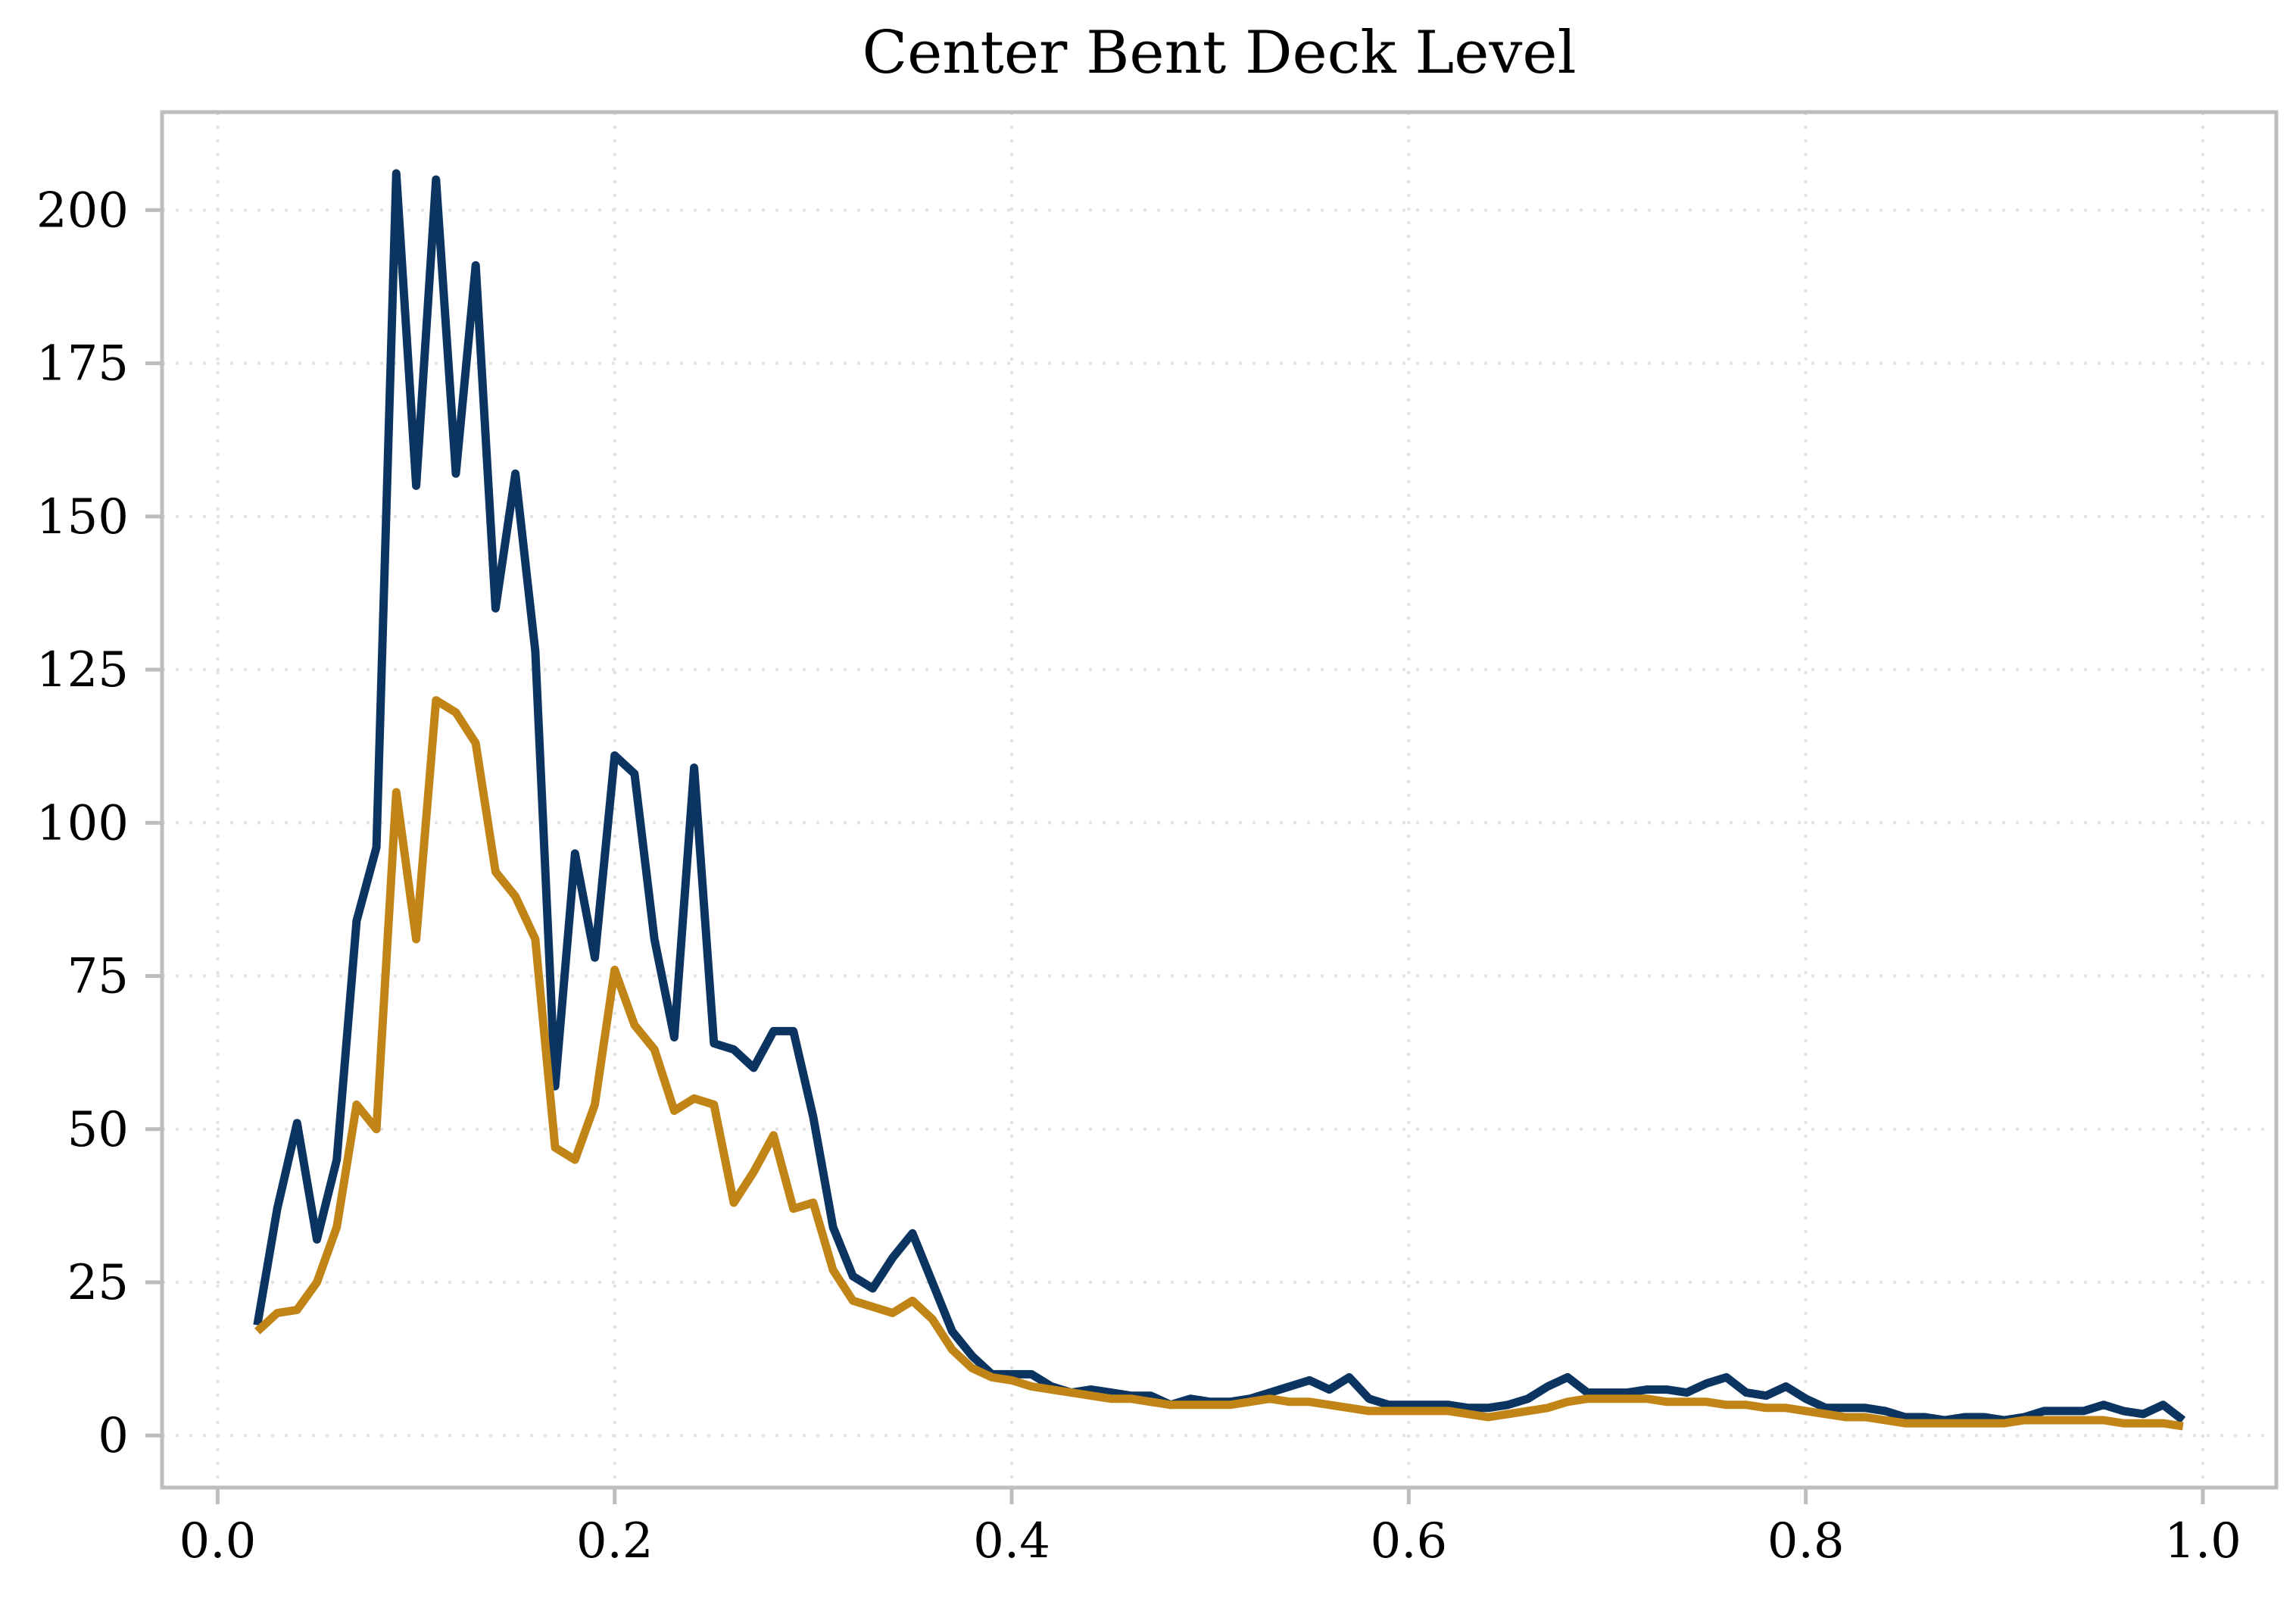  Describe the element at coordinates (114, 1436) in the screenshot. I see `y-tick-label: 0` at that location.